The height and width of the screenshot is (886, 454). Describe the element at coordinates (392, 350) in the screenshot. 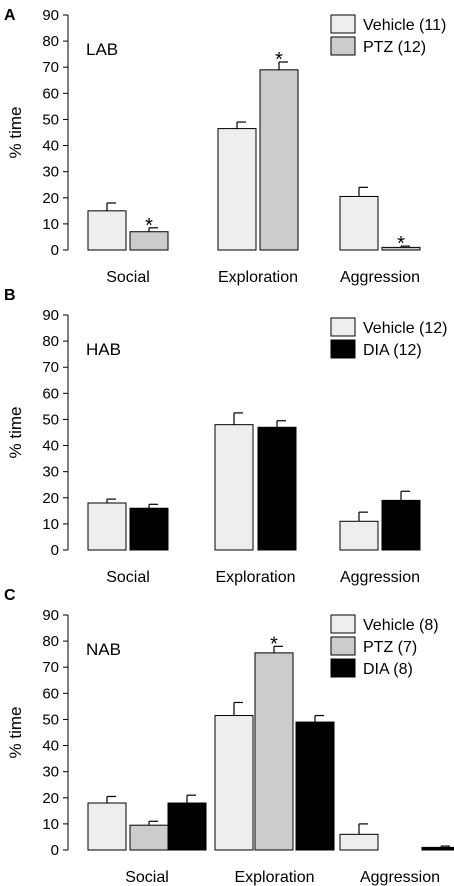

I see `legend-label: DIA (12)` at that location.